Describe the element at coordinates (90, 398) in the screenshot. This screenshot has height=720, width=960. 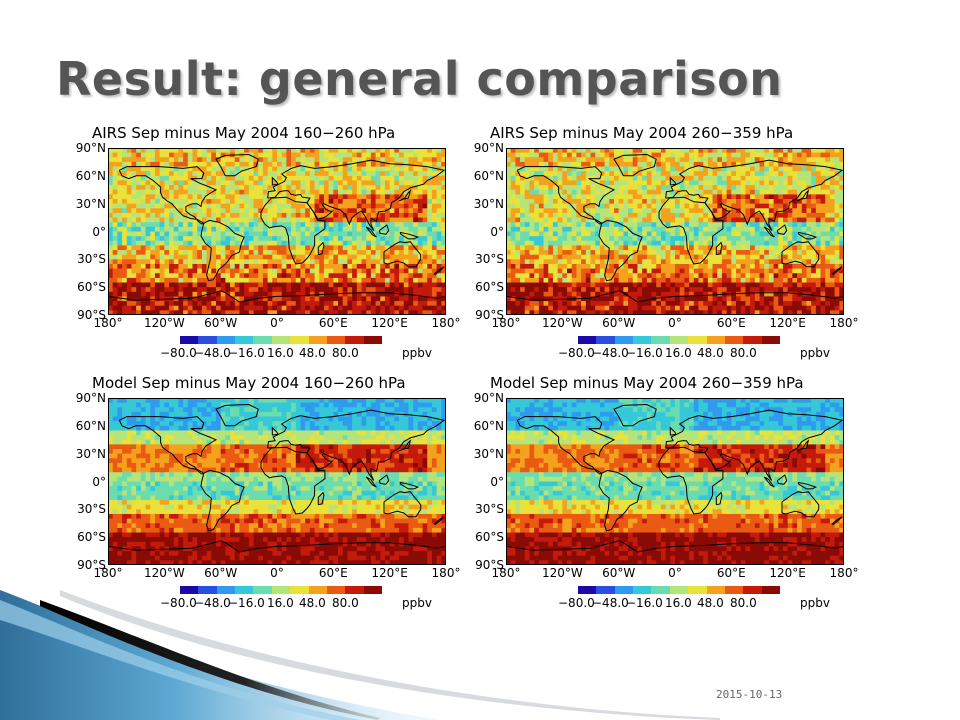
I see `latitude-label: 90°N` at that location.